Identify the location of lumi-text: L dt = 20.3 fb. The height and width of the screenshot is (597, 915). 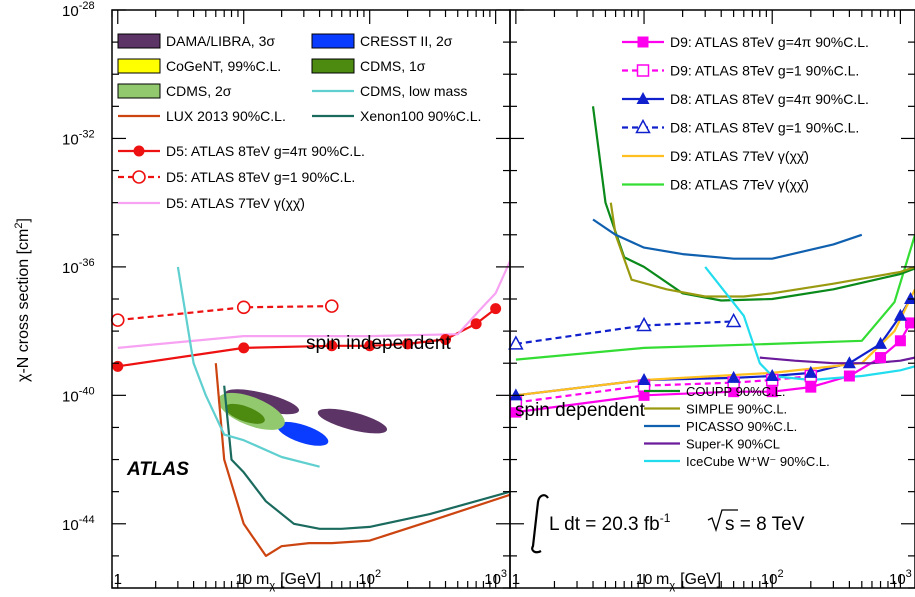
(604, 524).